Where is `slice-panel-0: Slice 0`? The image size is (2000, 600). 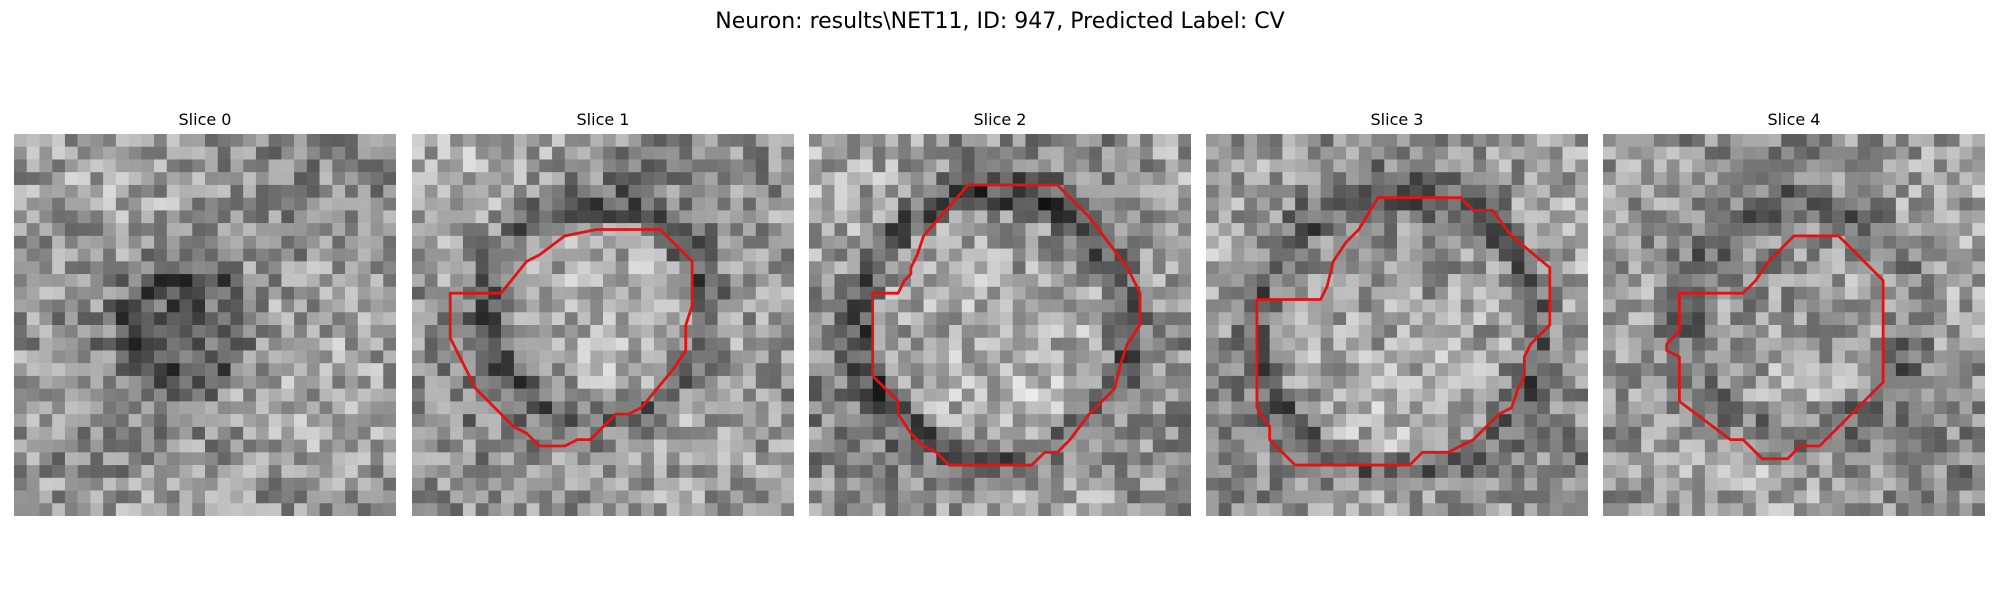 slice-panel-0: Slice 0 is located at coordinates (205, 313).